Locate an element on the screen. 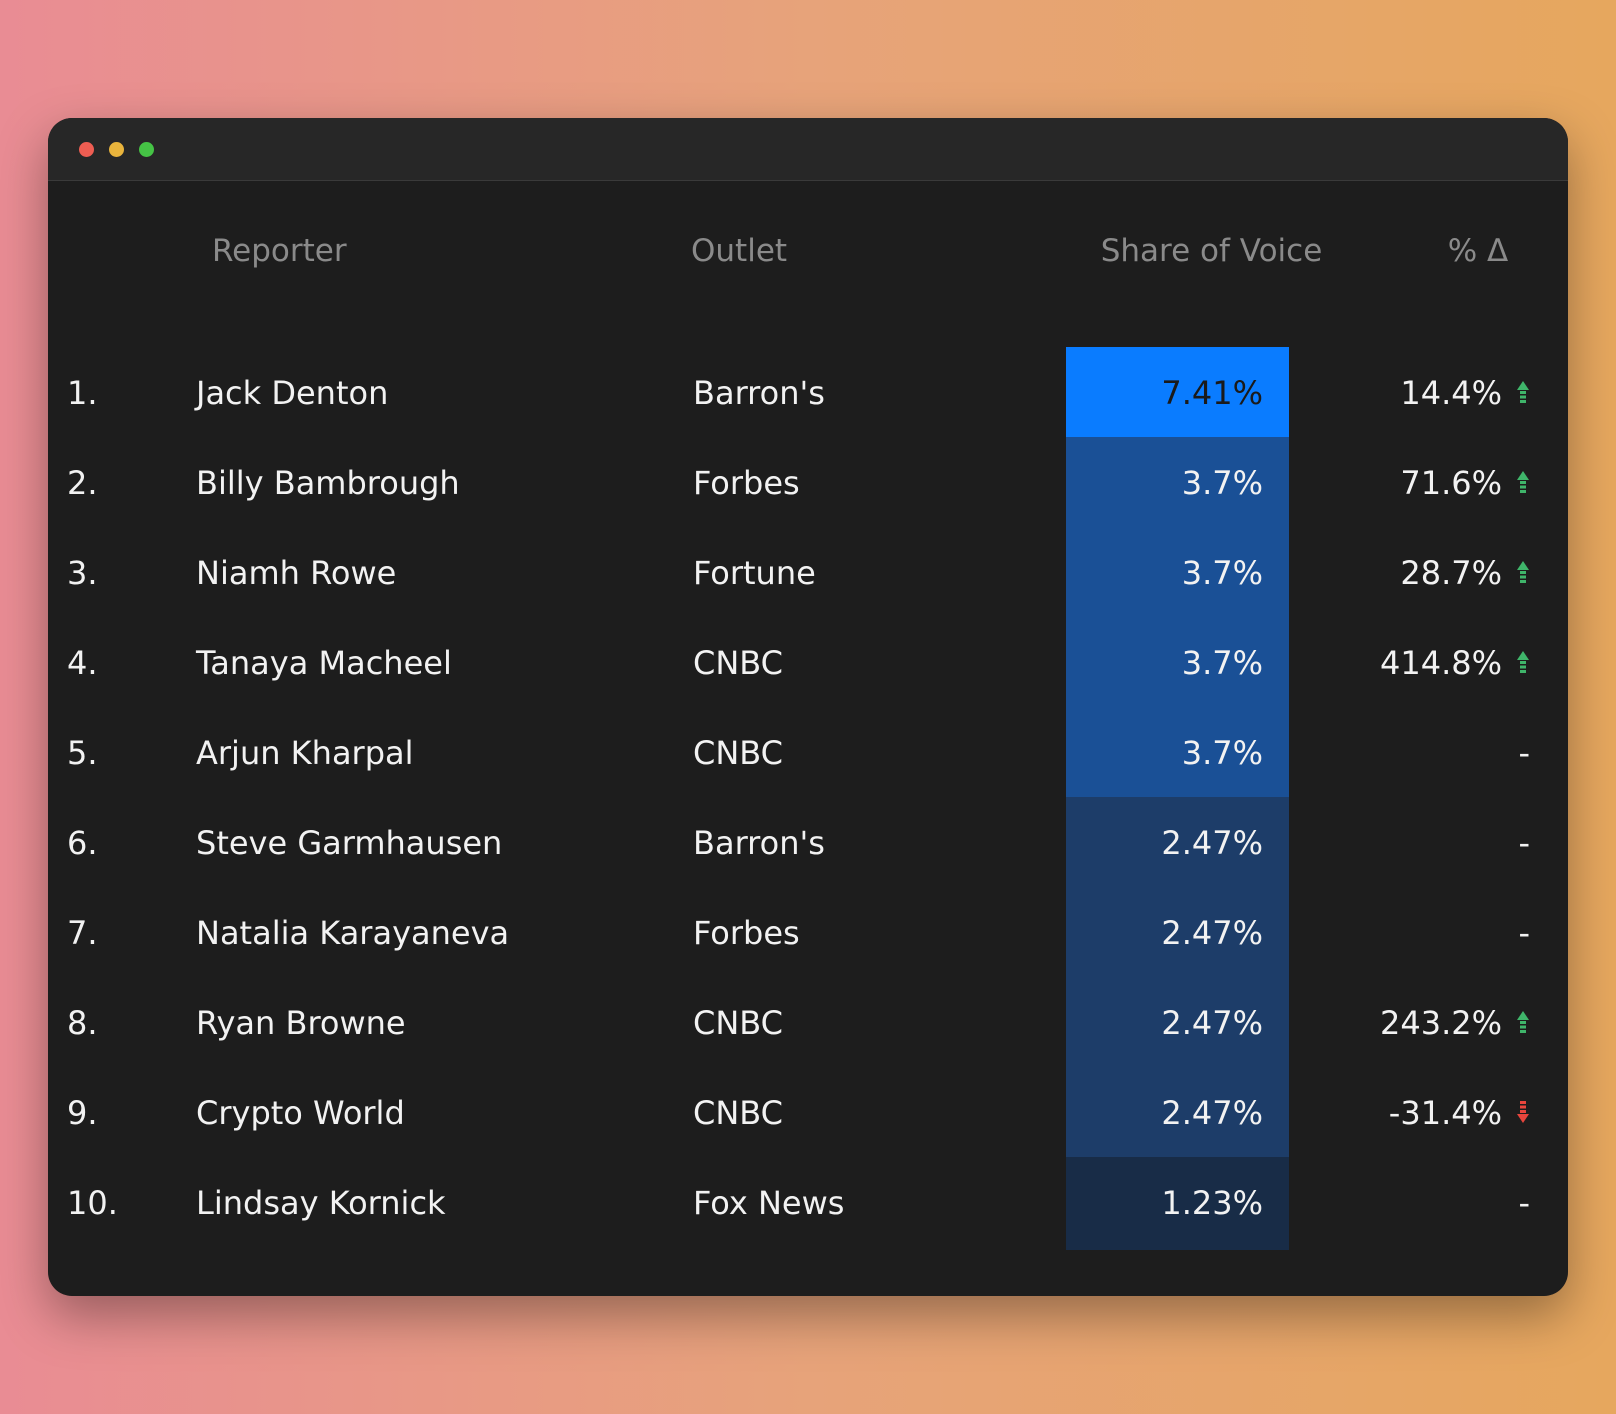  row-rank: 5. is located at coordinates (82, 753).